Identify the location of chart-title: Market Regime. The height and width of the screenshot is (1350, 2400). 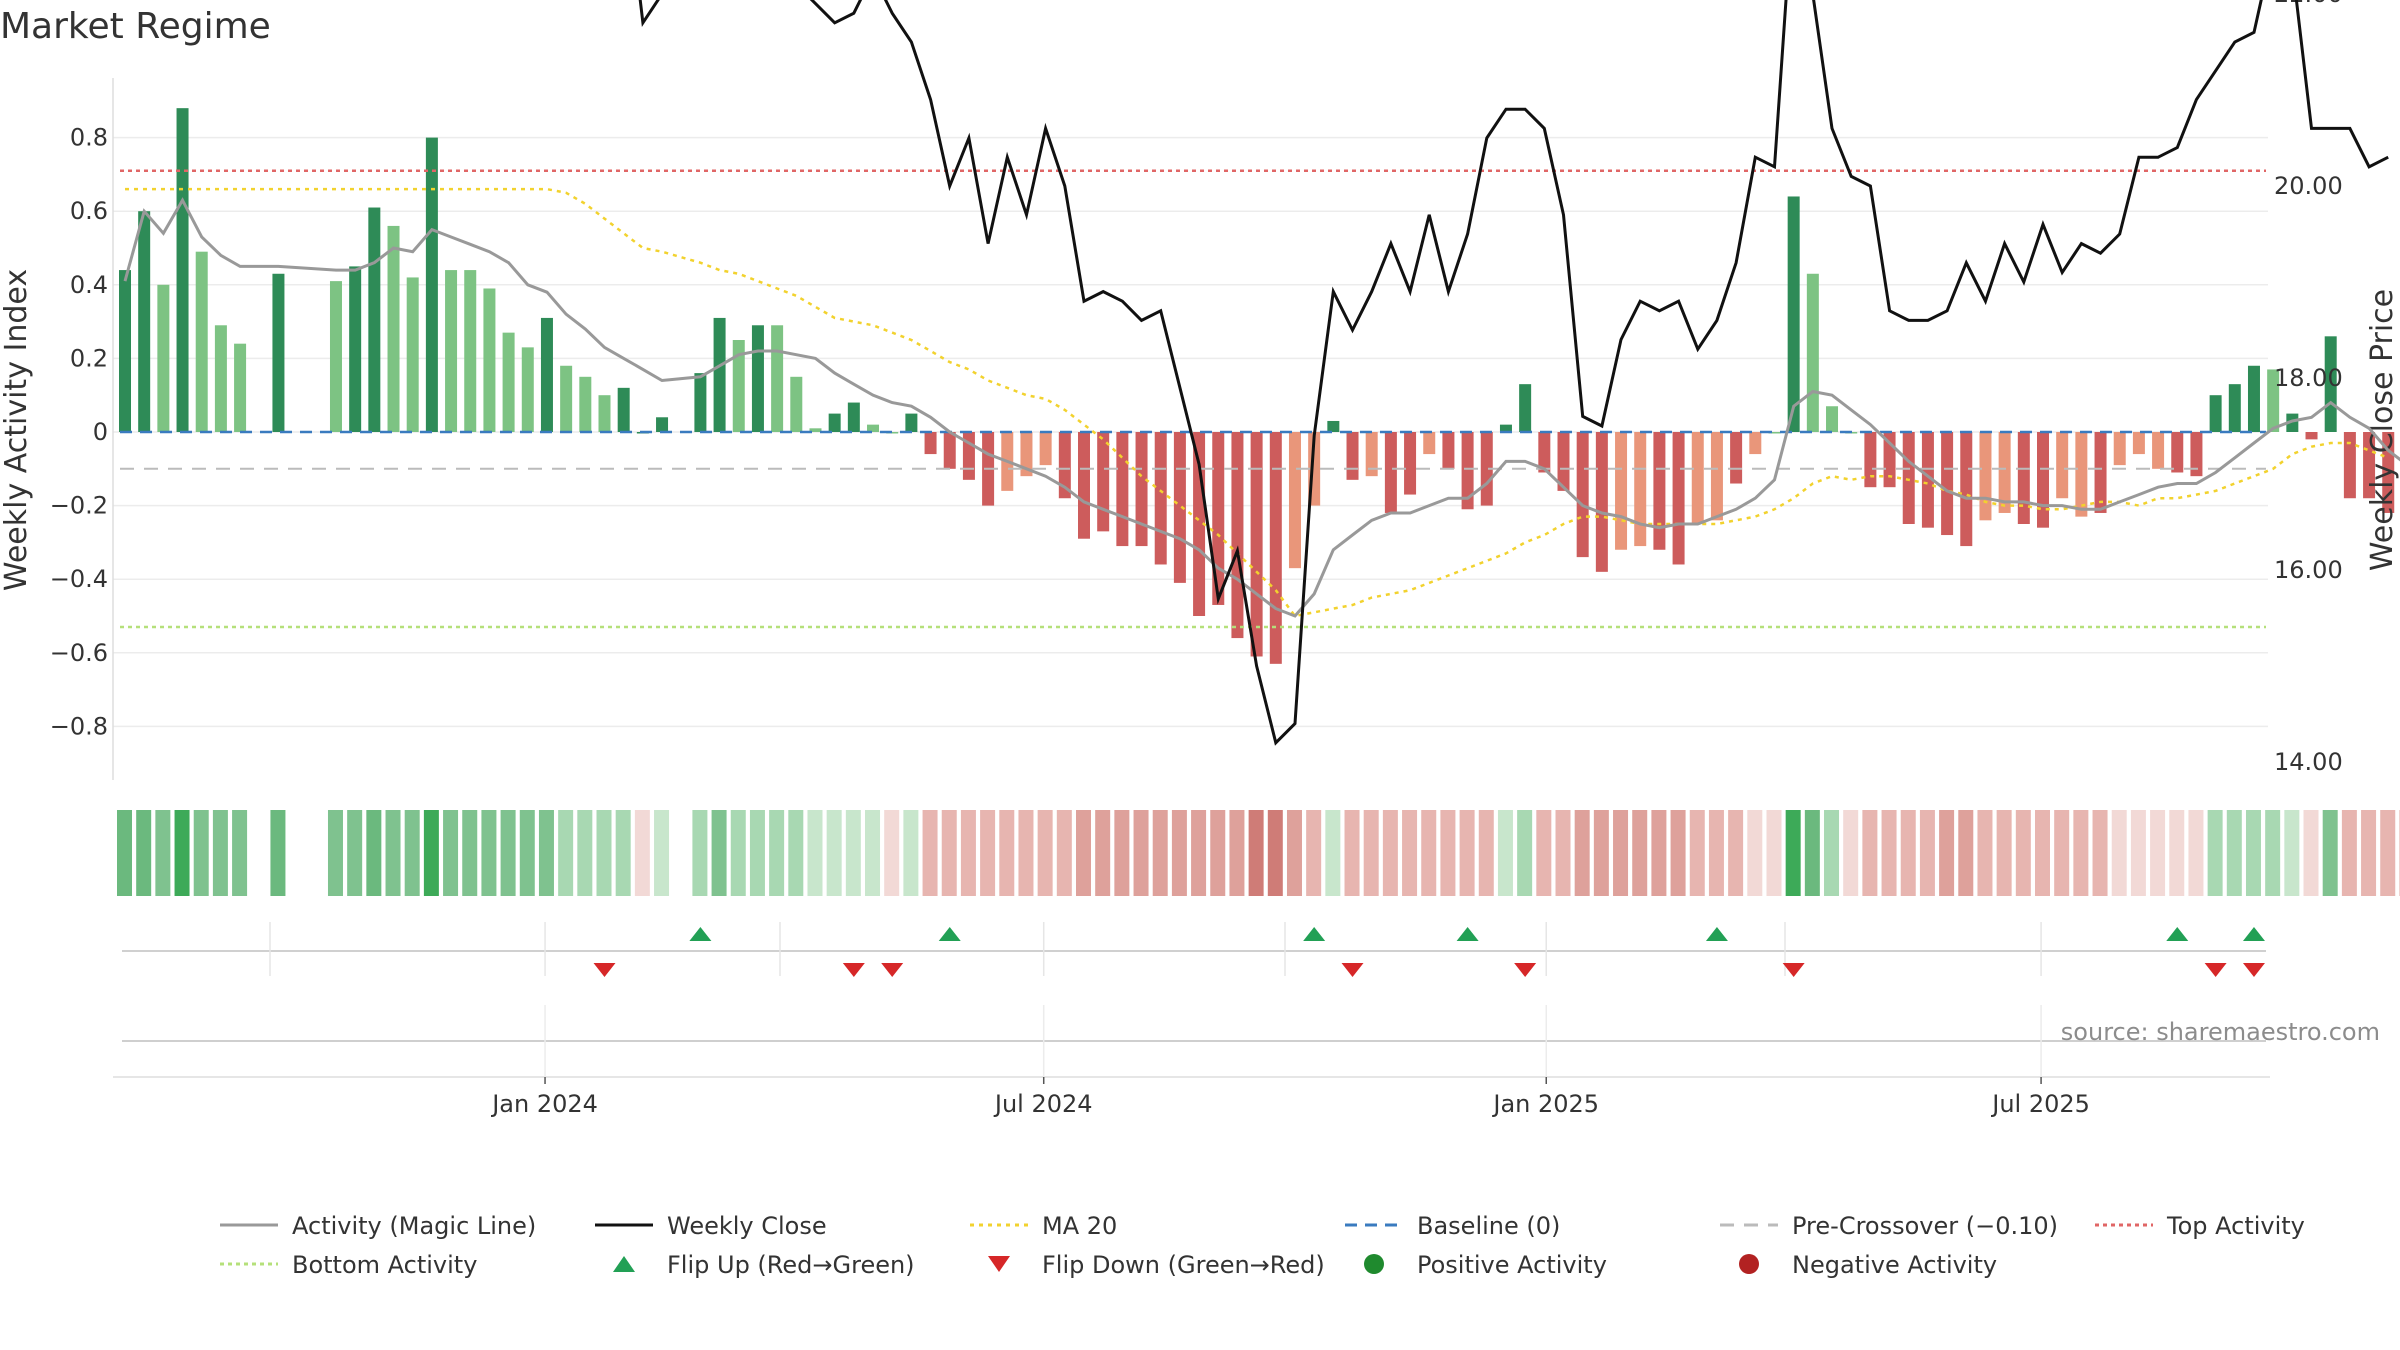
(135, 26).